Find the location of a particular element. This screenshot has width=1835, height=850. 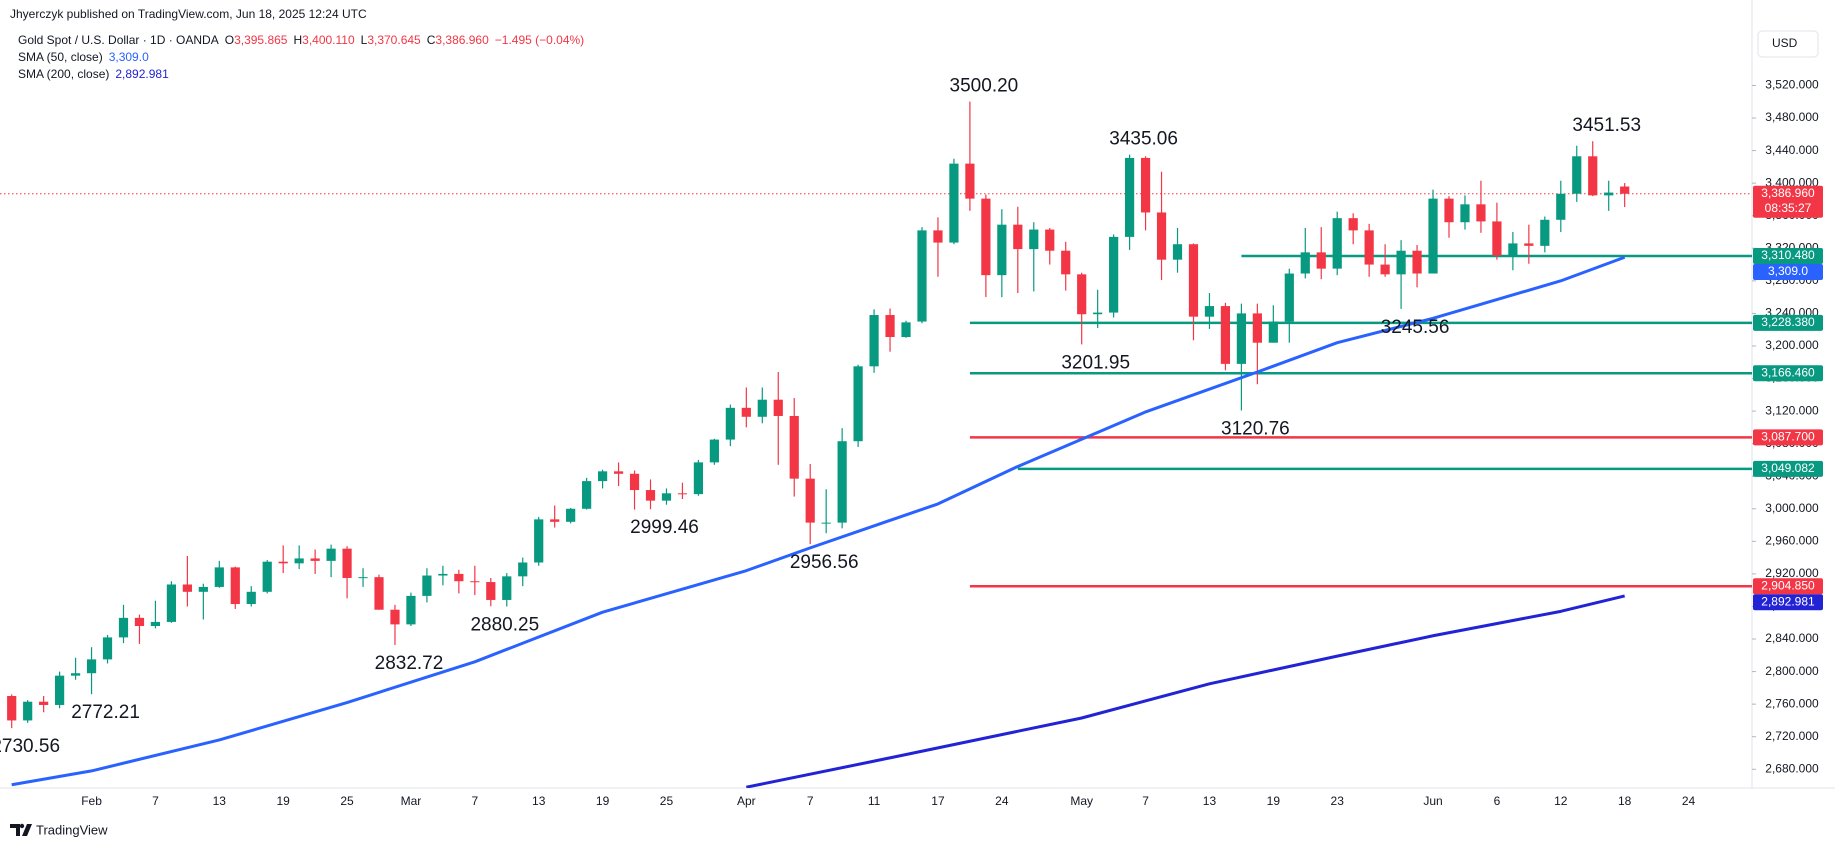

x-tick-label: Feb is located at coordinates (91, 801).